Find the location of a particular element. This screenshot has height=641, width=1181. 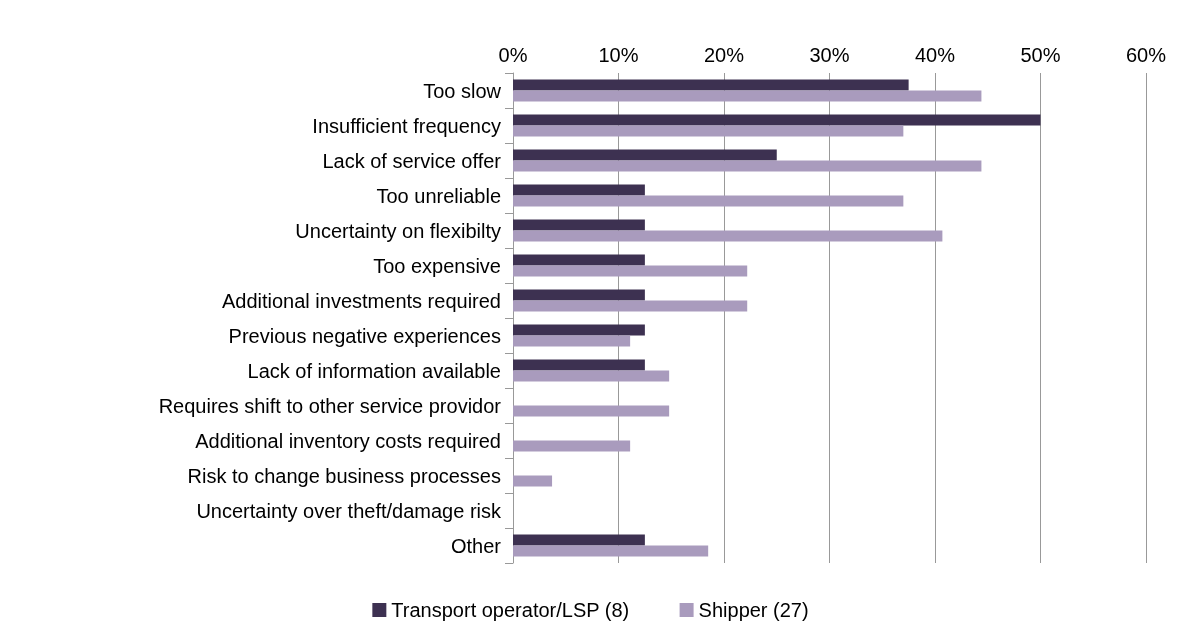

y-tick-label: Lack of service offer is located at coordinates (412, 160).